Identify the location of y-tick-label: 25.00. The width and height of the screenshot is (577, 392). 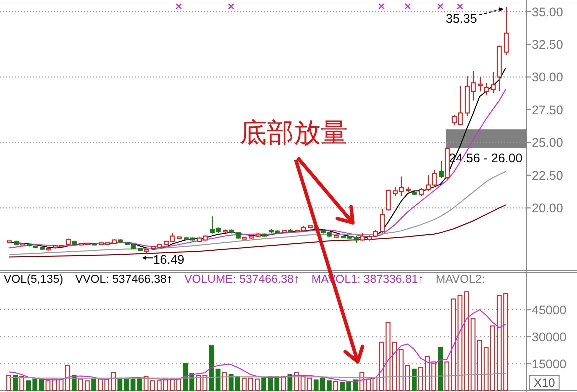
(548, 143).